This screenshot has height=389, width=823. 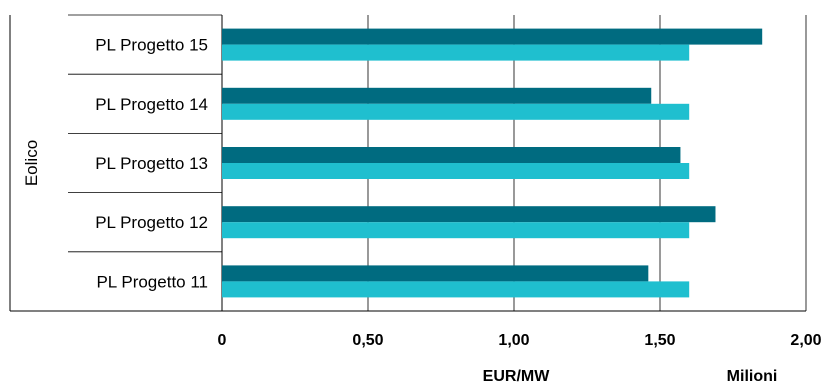 What do you see at coordinates (151, 222) in the screenshot?
I see `category-label: PL Progetto 12` at bounding box center [151, 222].